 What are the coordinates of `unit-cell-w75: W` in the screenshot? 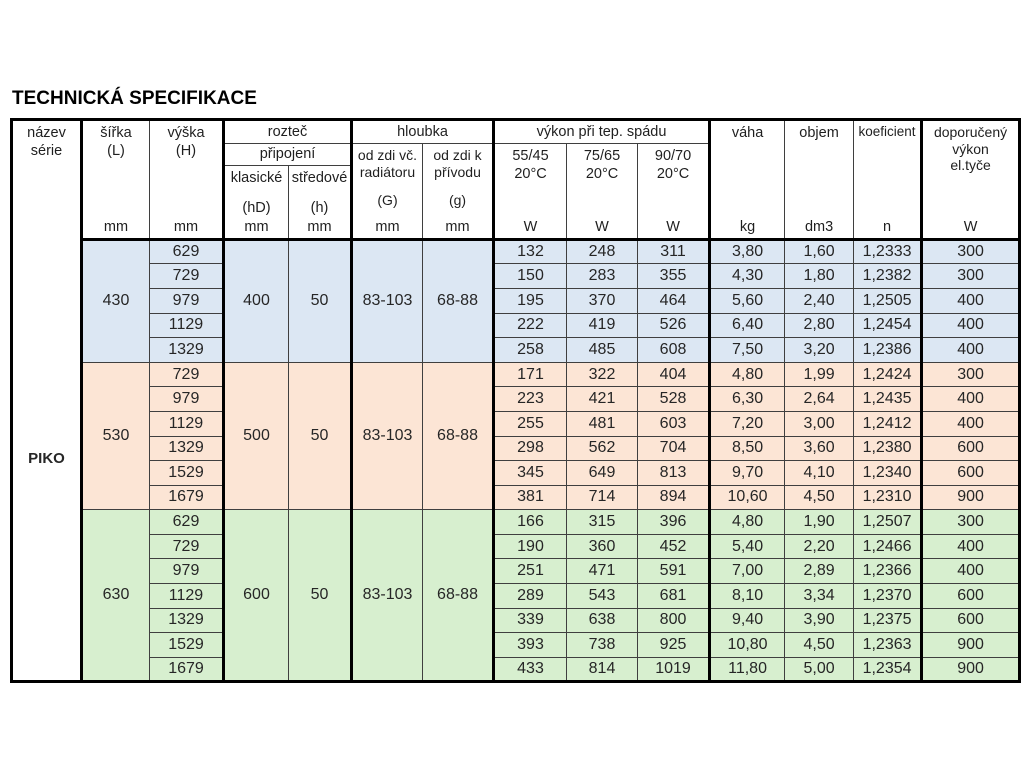 It's located at (602, 229).